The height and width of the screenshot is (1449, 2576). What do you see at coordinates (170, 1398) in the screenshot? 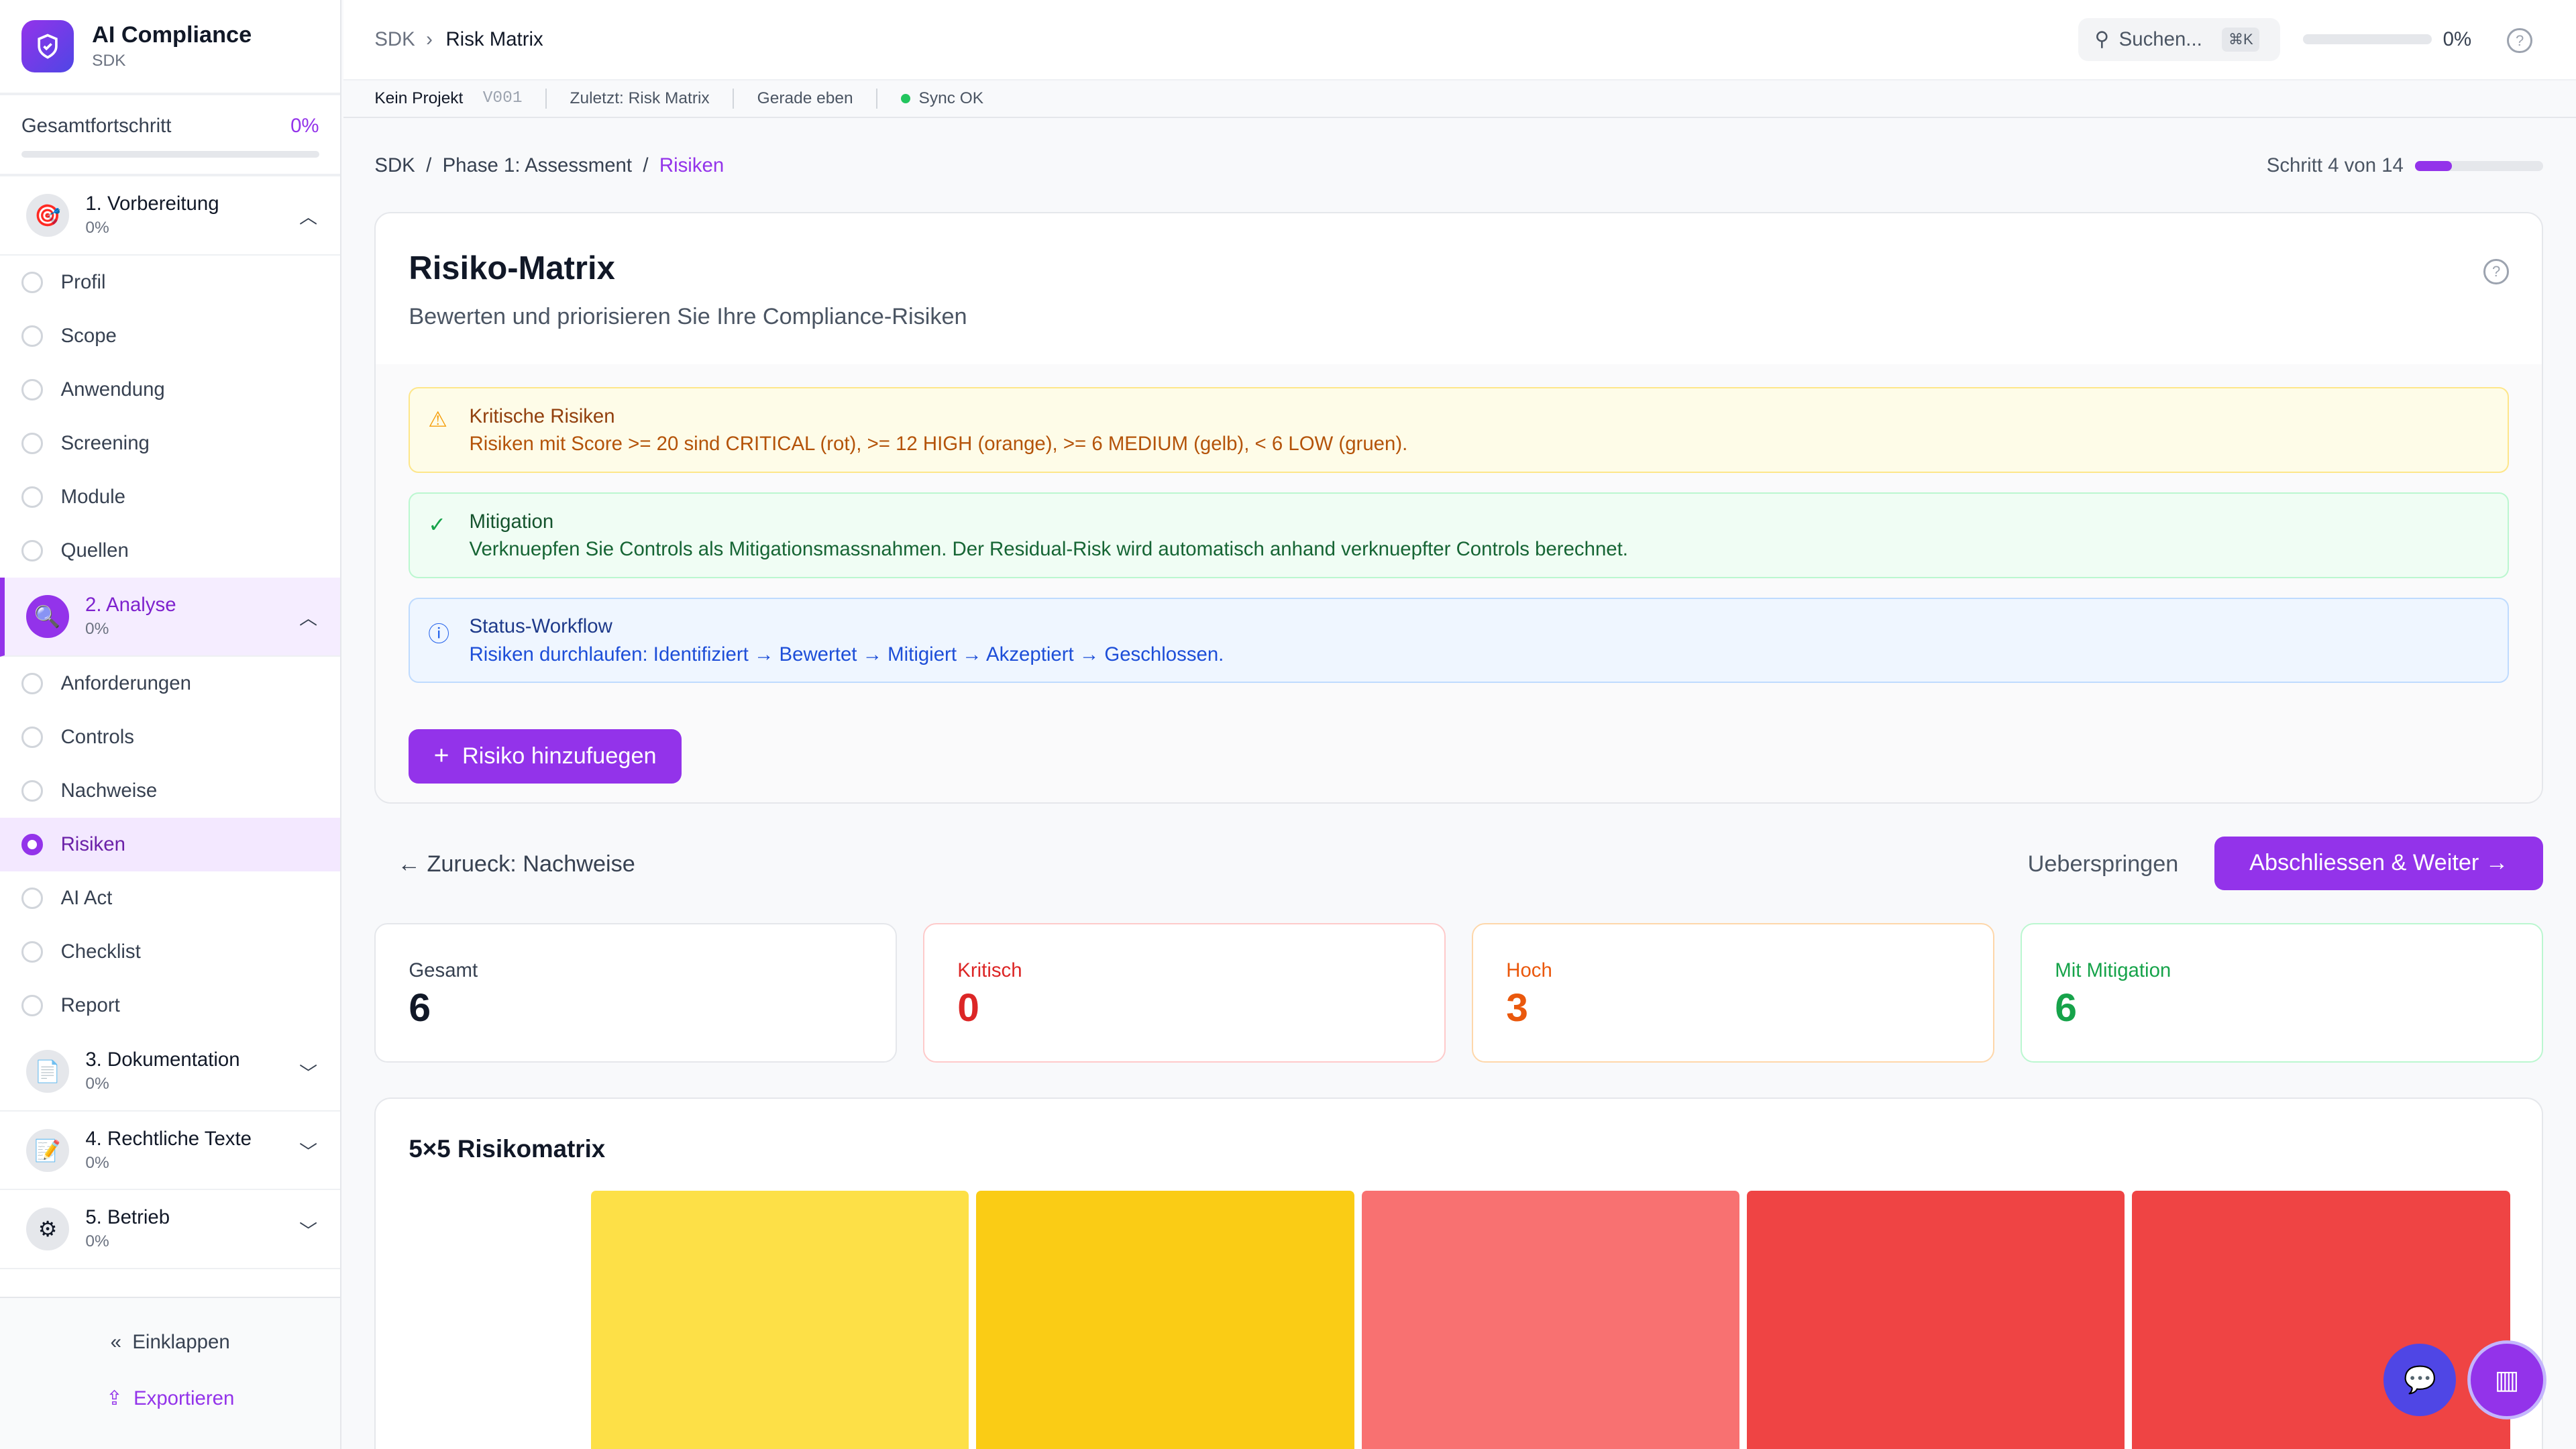
I see `export-button: ⇪ Exportieren` at bounding box center [170, 1398].